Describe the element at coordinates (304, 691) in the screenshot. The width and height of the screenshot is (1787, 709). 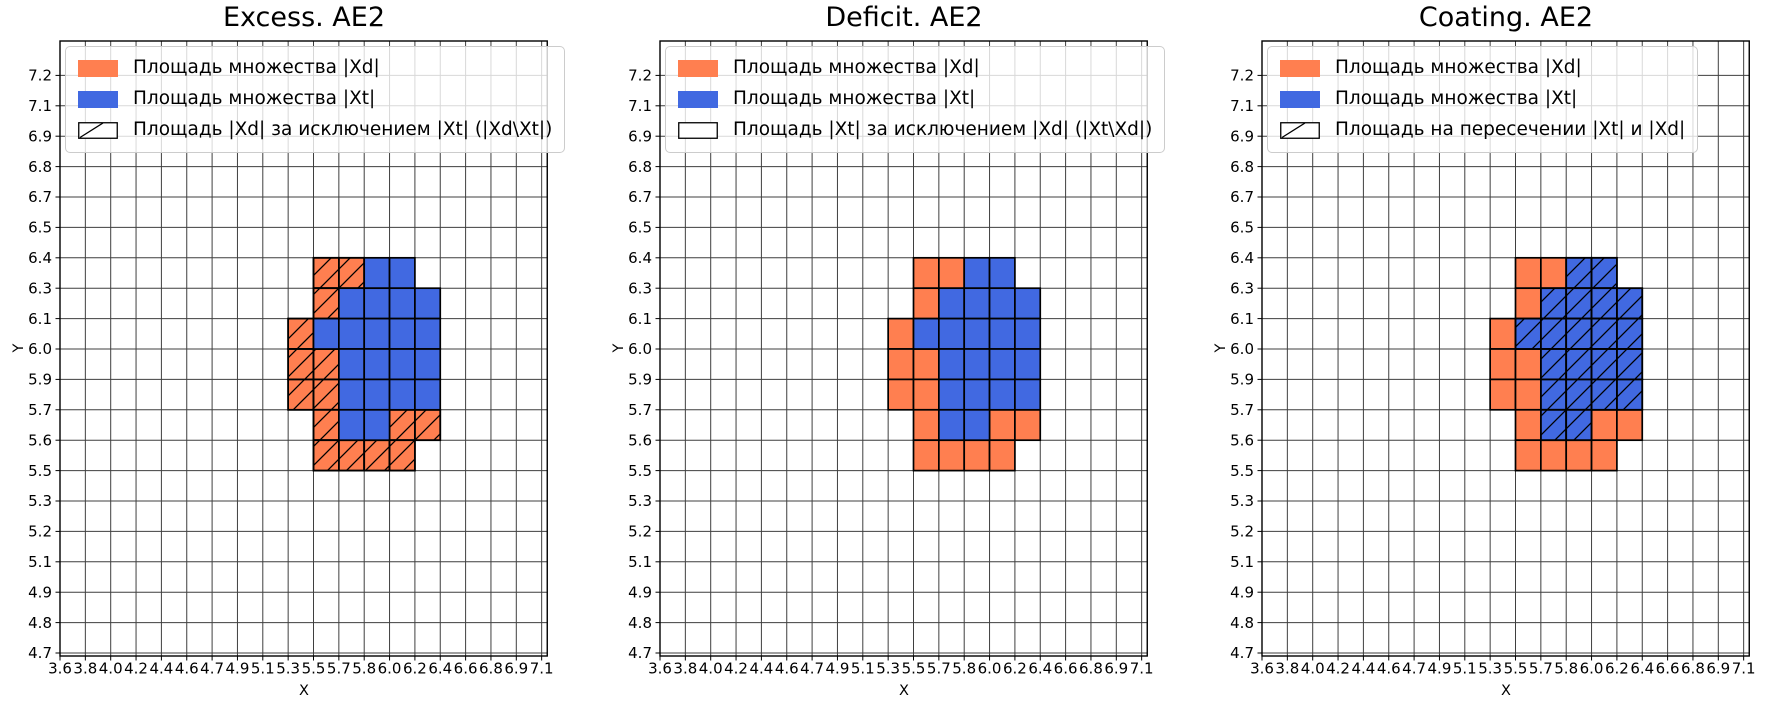
I see `x-axis-label-excess: X` at that location.